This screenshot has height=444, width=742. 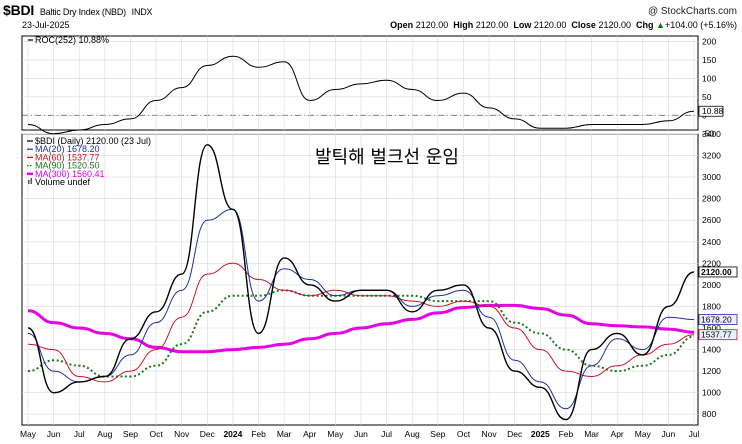 What do you see at coordinates (711, 263) in the screenshot?
I see `price-tick-label: 2200` at bounding box center [711, 263].